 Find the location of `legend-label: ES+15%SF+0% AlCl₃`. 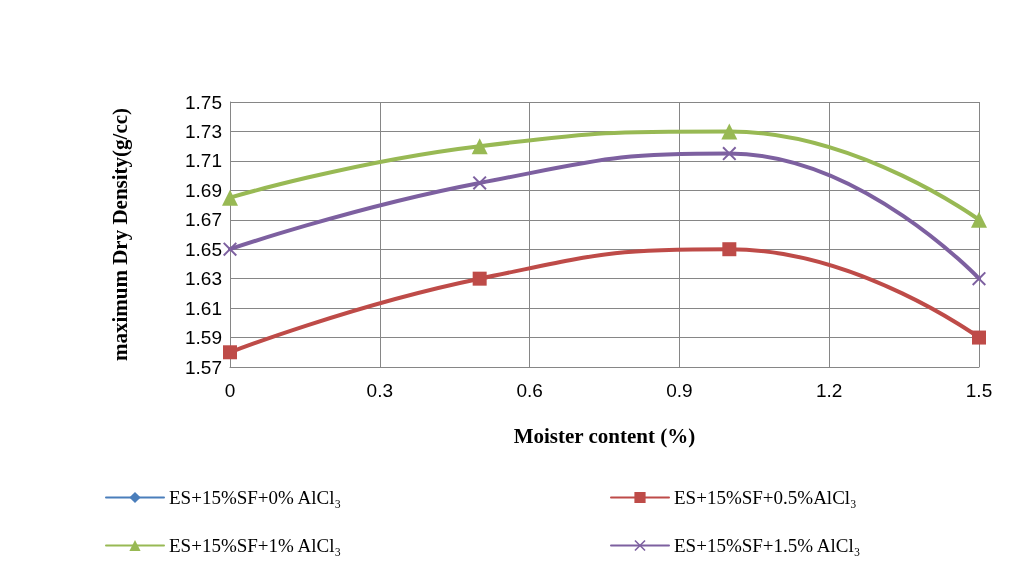

legend-label: ES+15%SF+0% AlCl₃ is located at coordinates (255, 497).